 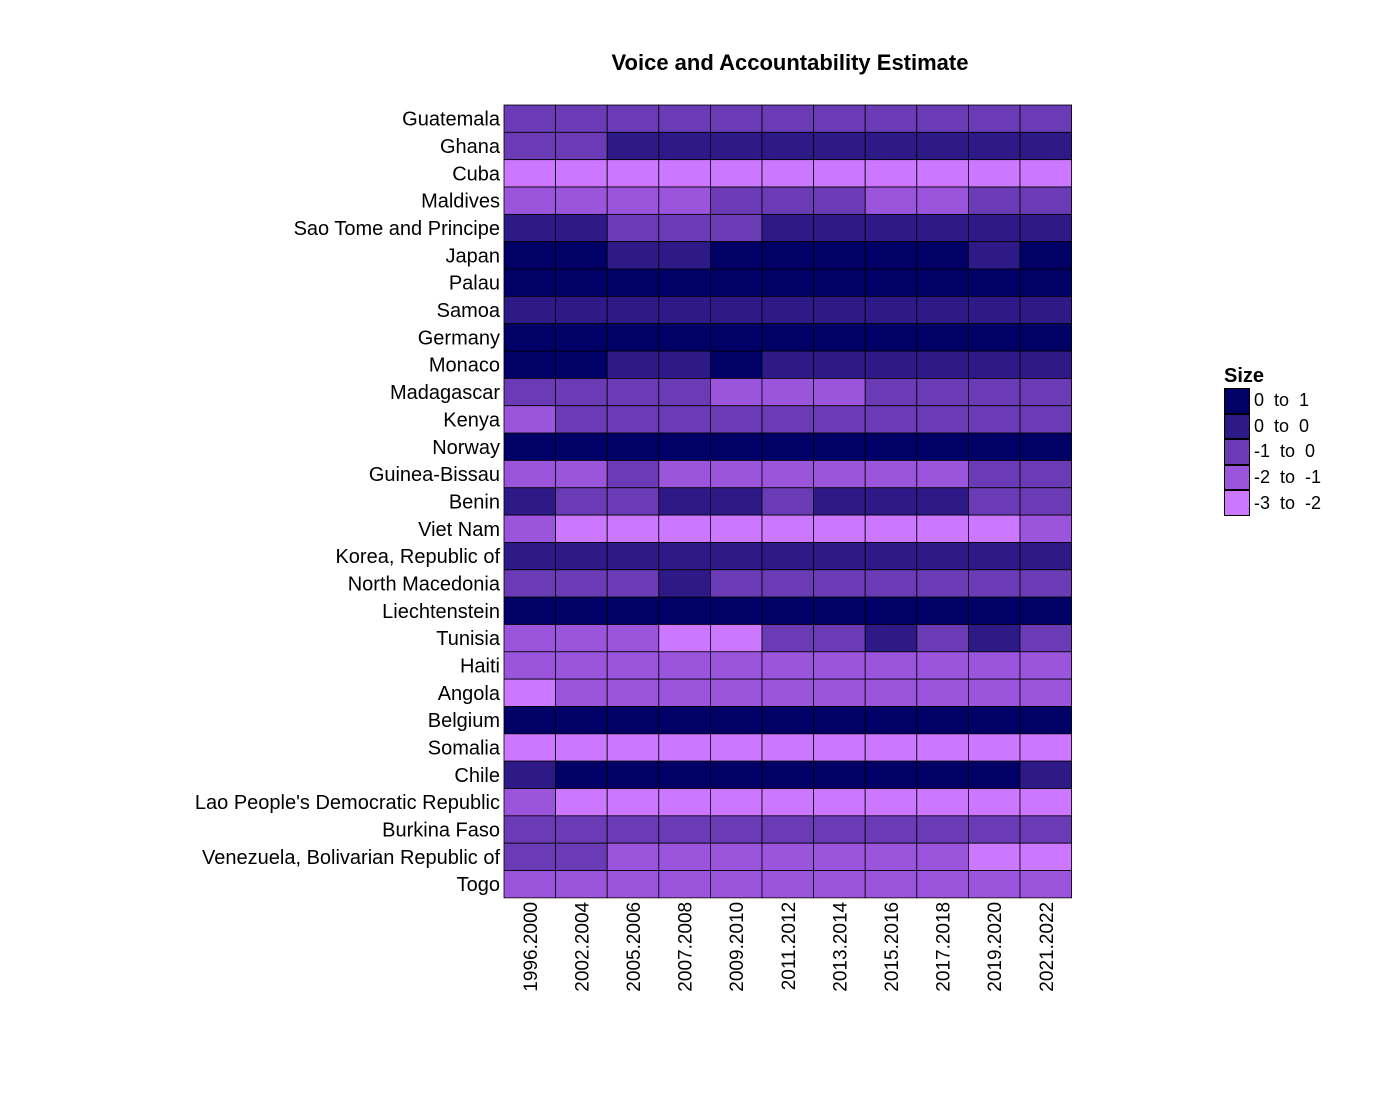 I want to click on chart-title: Voice and Accountability Estimate, so click(x=790, y=62).